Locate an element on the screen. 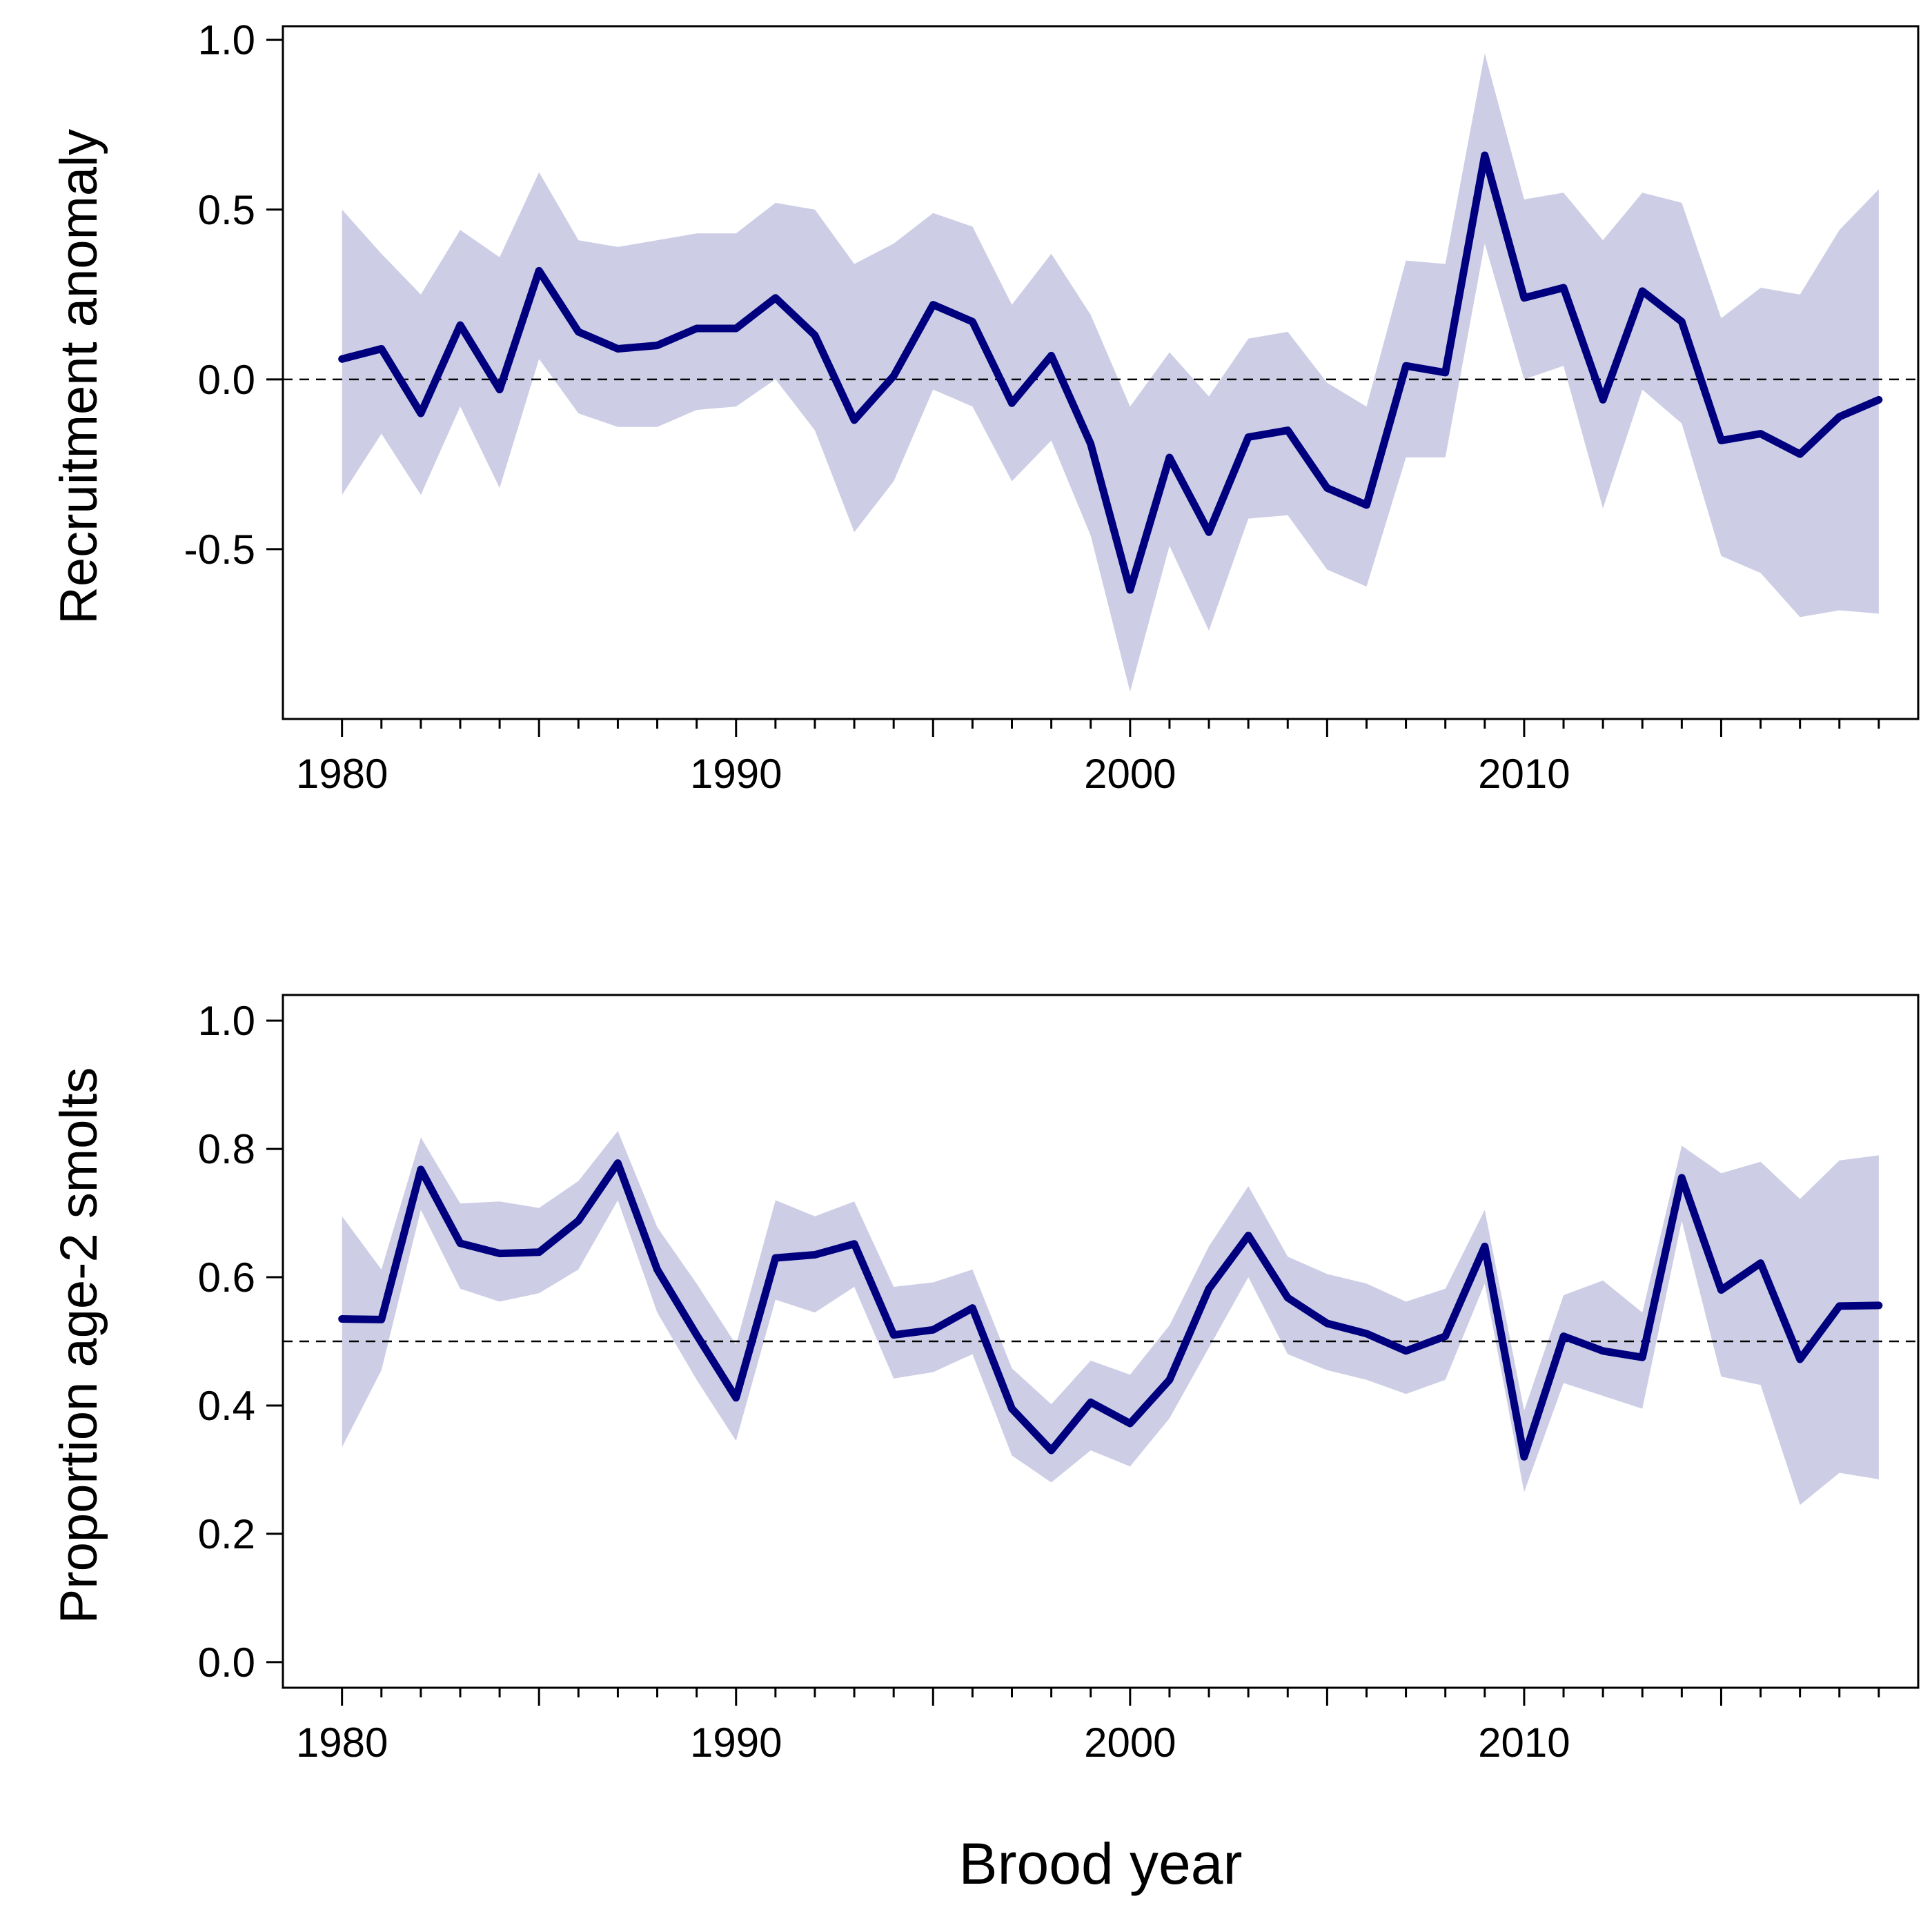 This screenshot has height=1932, width=1932. recruitment-x-tick-label: 1980 is located at coordinates (342, 774).